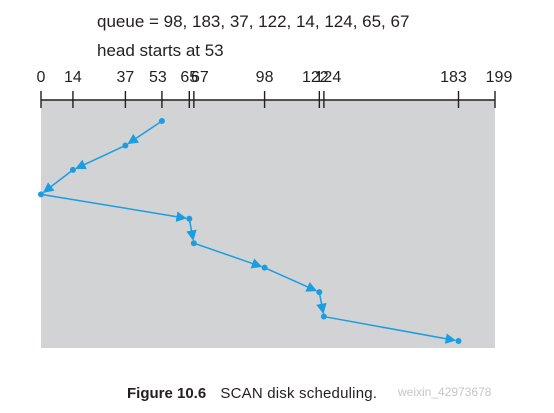  Describe the element at coordinates (328, 77) in the screenshot. I see `tick-label-124: 124` at that location.